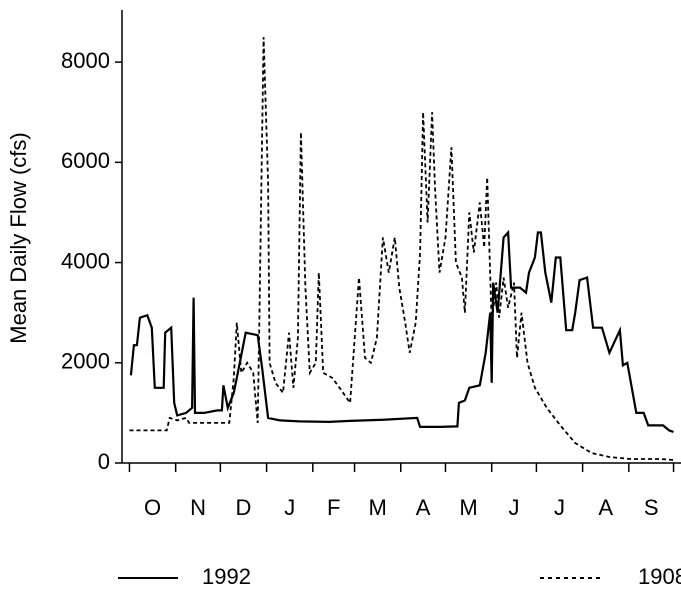  Describe the element at coordinates (651, 507) in the screenshot. I see `x-tick-label: S` at that location.